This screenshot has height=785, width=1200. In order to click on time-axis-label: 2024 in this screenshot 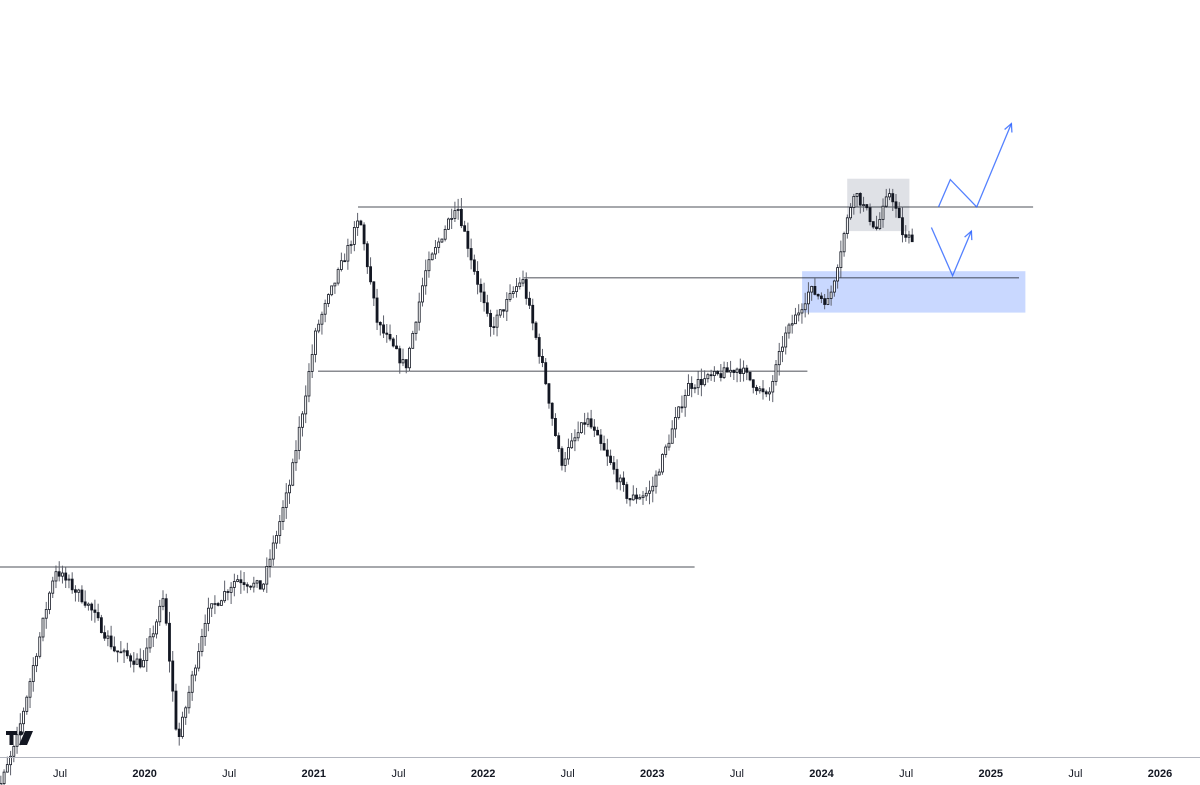, I will do `click(821, 774)`.